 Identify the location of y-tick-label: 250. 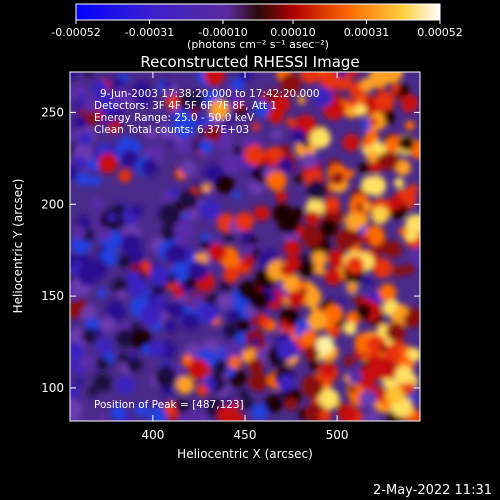
(52, 112).